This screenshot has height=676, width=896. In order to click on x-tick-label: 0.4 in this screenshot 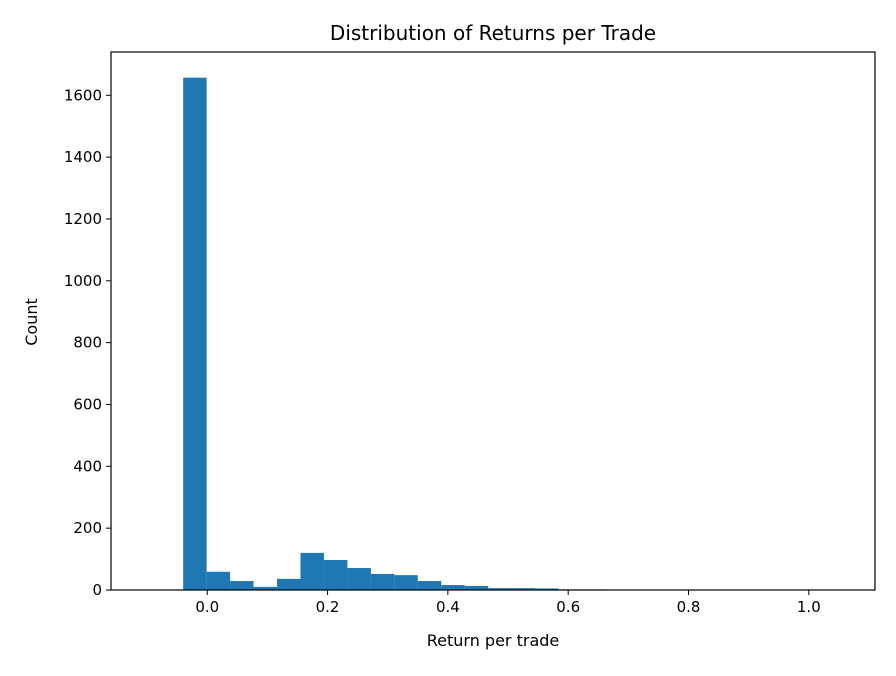, I will do `click(448, 607)`.